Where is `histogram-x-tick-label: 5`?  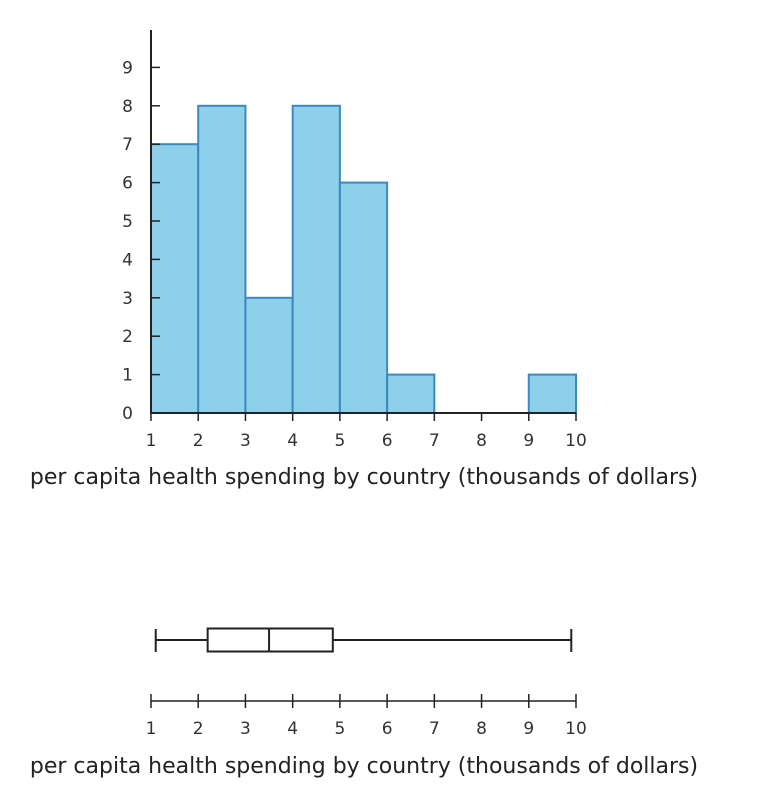 histogram-x-tick-label: 5 is located at coordinates (339, 441).